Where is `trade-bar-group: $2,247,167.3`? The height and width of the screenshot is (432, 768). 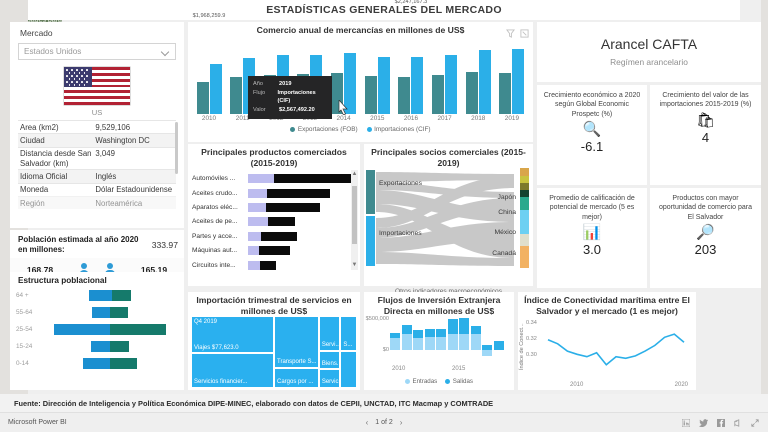 trade-bar-group: $2,247,167.3 is located at coordinates (411, 57).